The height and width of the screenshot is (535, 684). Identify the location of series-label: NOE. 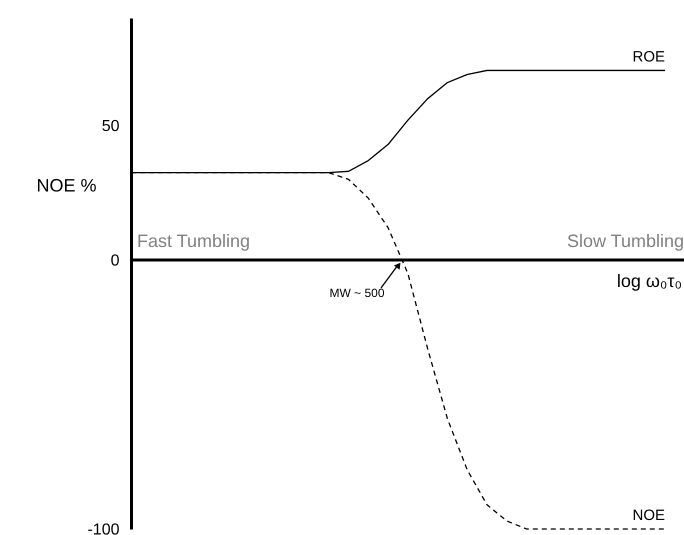
(648, 515).